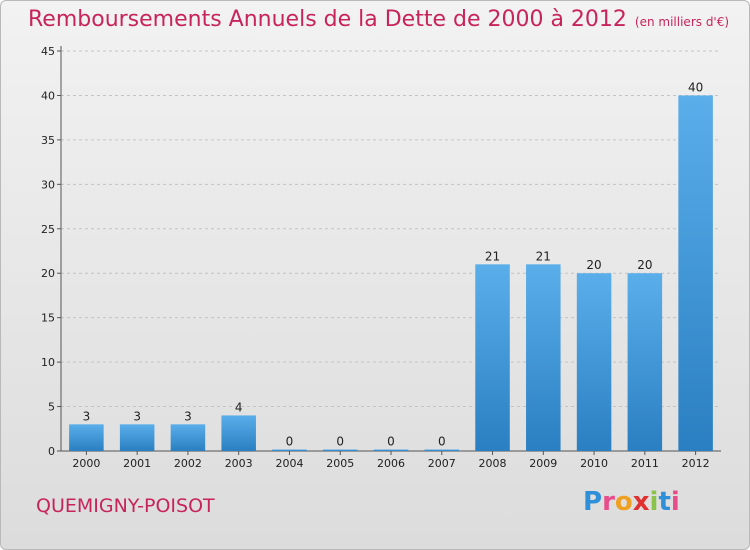 This screenshot has width=750, height=550. I want to click on x-tick-label: 2001, so click(137, 463).